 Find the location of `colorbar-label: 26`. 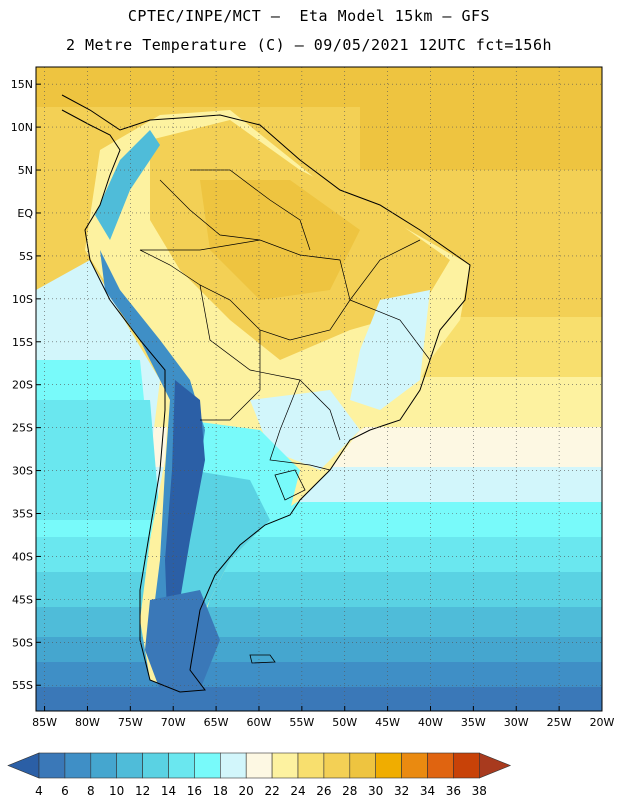

colorbar-label: 26 is located at coordinates (323, 791).